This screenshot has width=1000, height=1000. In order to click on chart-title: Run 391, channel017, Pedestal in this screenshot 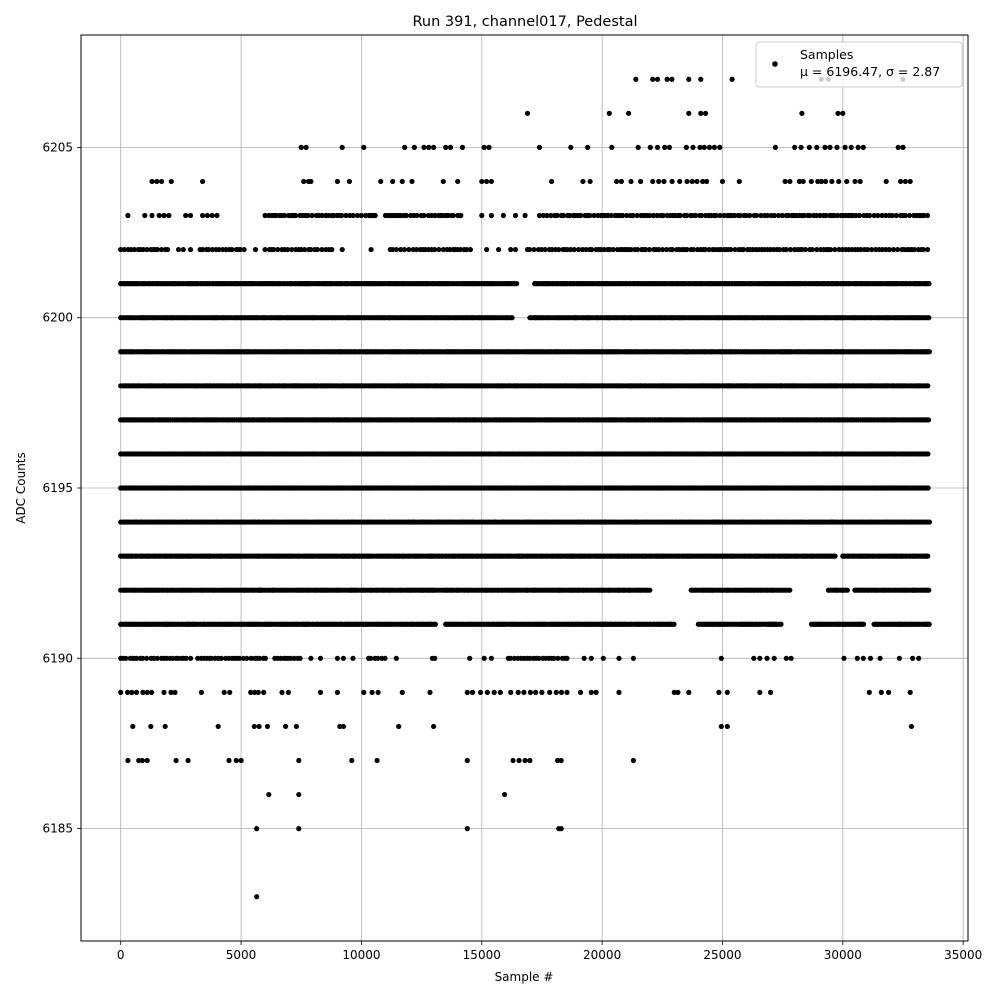, I will do `click(524, 22)`.